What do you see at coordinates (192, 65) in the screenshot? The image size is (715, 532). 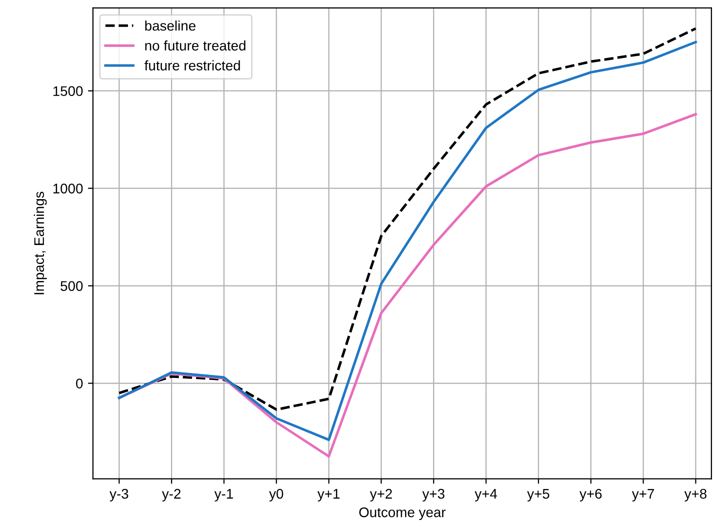 I see `legend-label: future restricted` at bounding box center [192, 65].